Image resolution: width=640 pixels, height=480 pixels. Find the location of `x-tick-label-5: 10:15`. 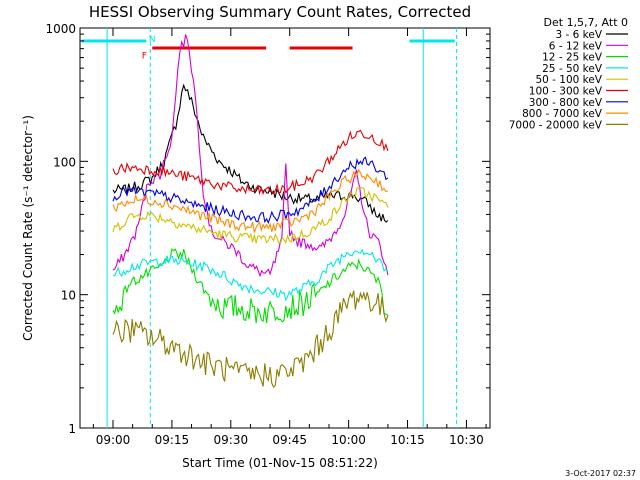

x-tick-label-5: 10:15 is located at coordinates (407, 440).